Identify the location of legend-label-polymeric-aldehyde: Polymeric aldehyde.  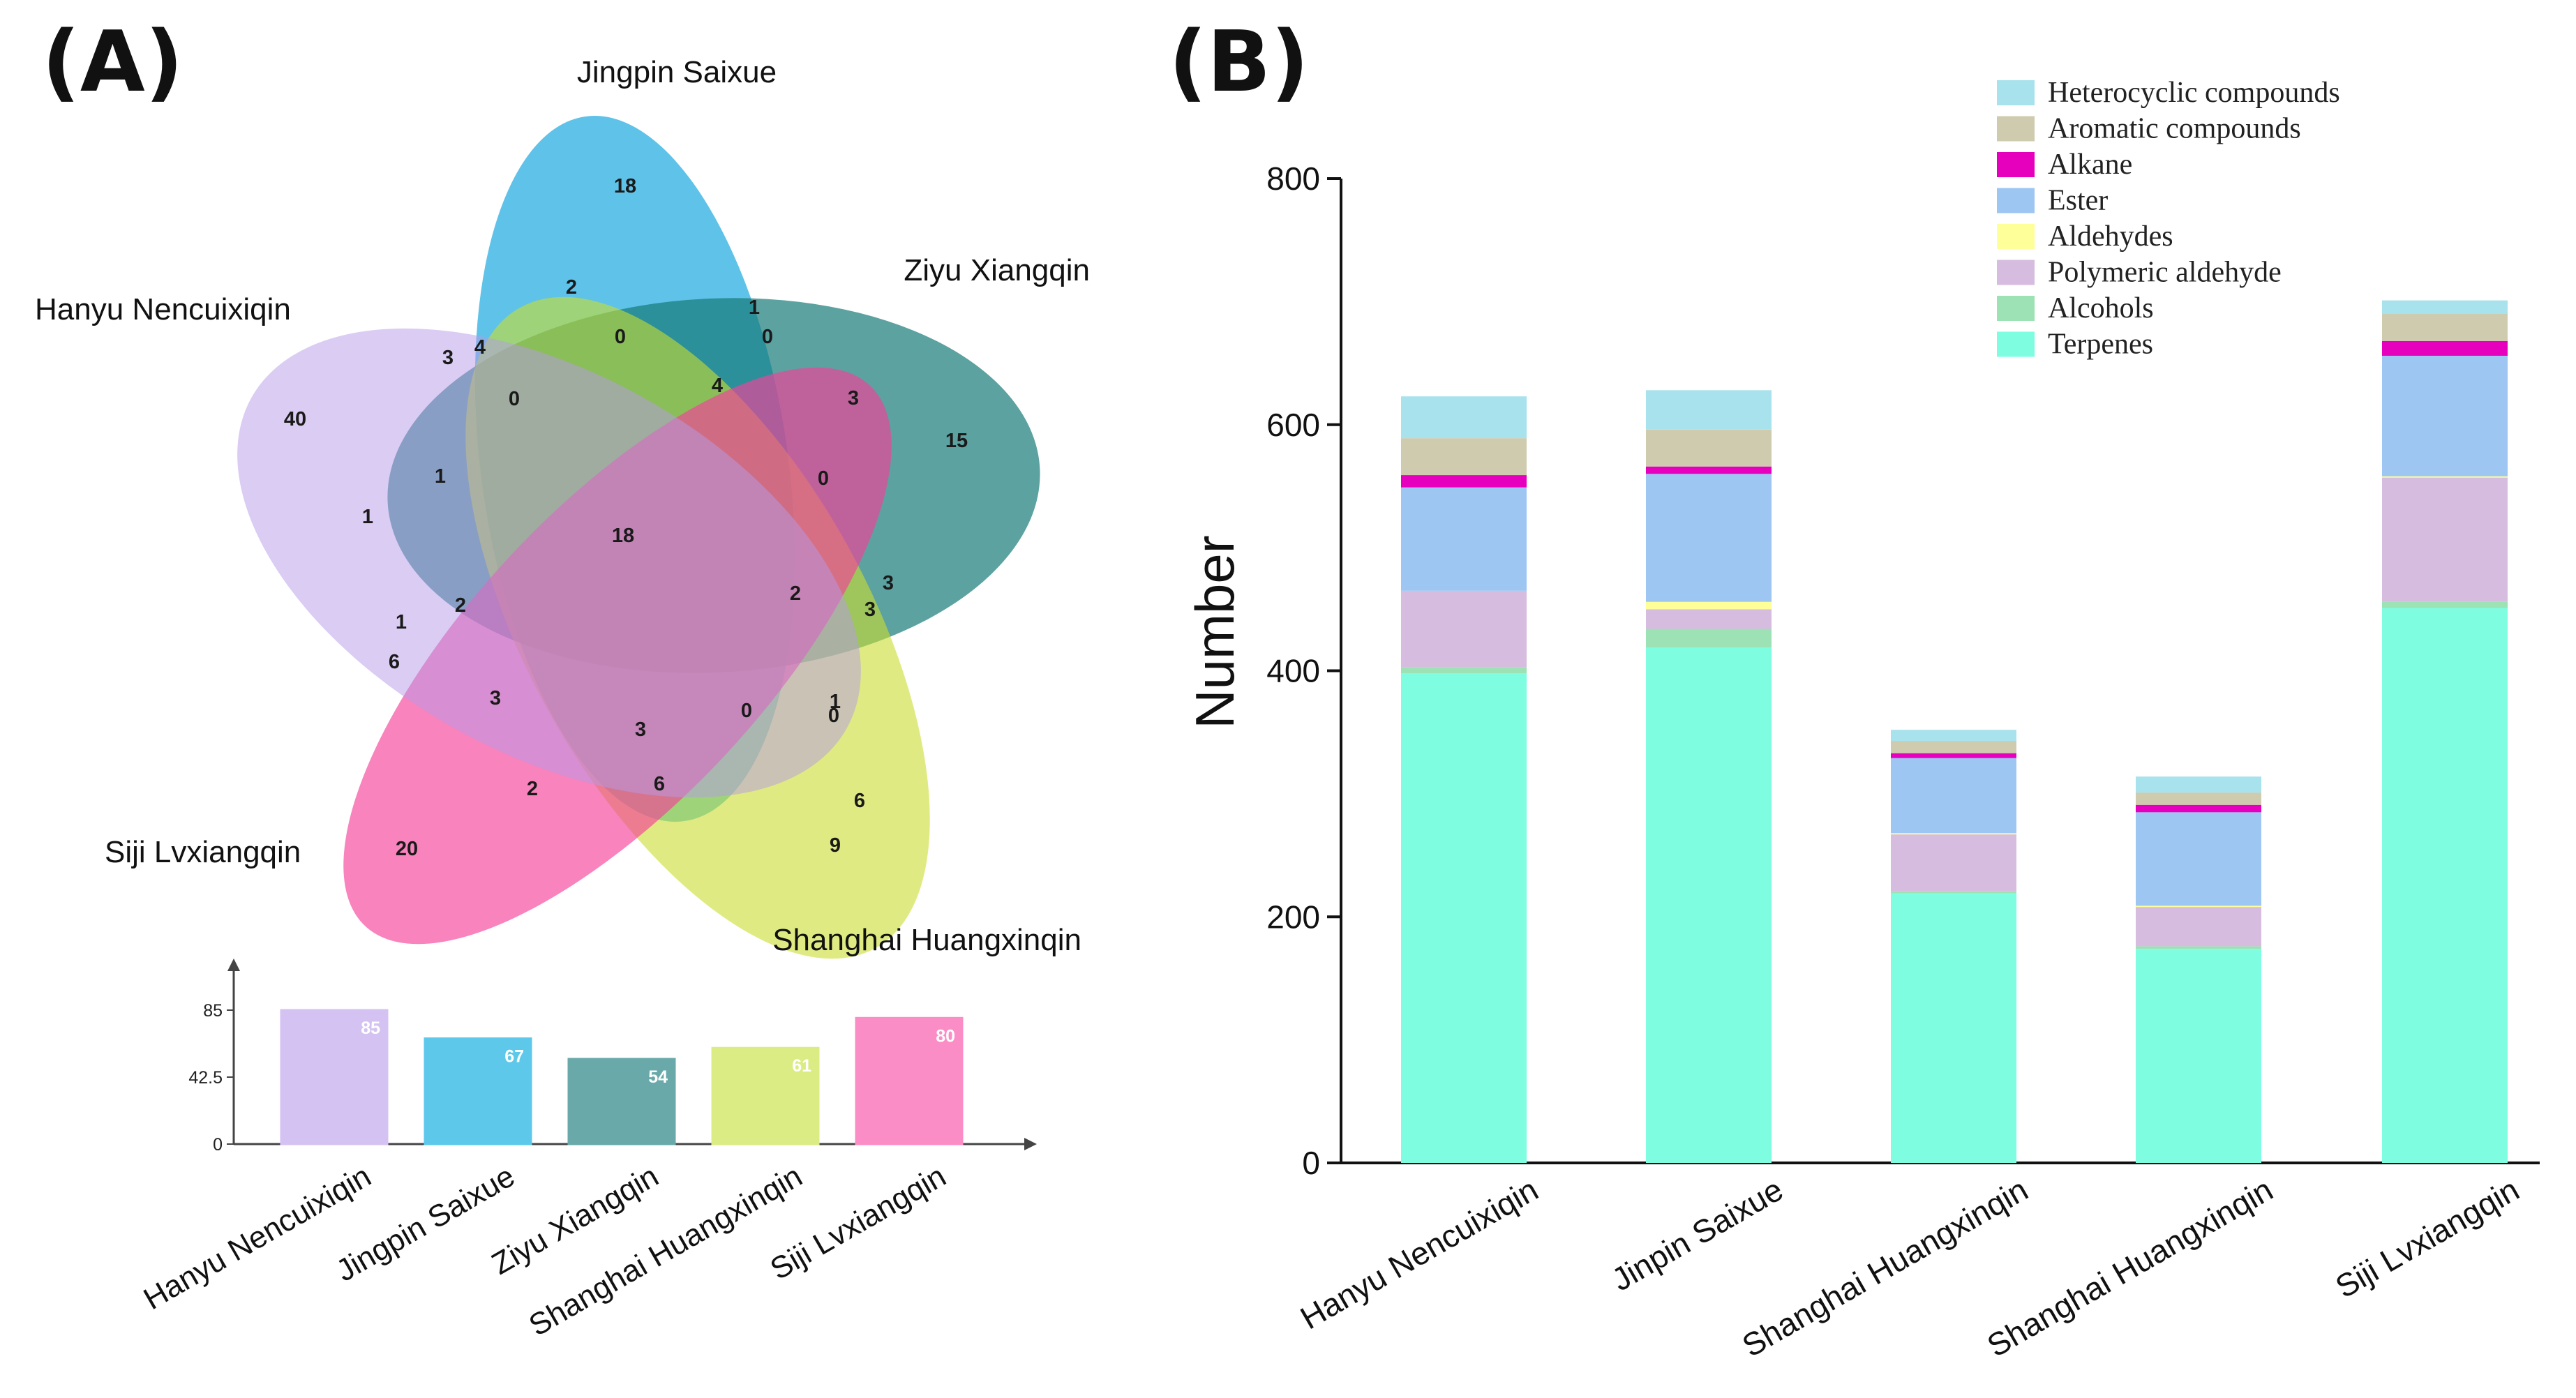
(2165, 273).